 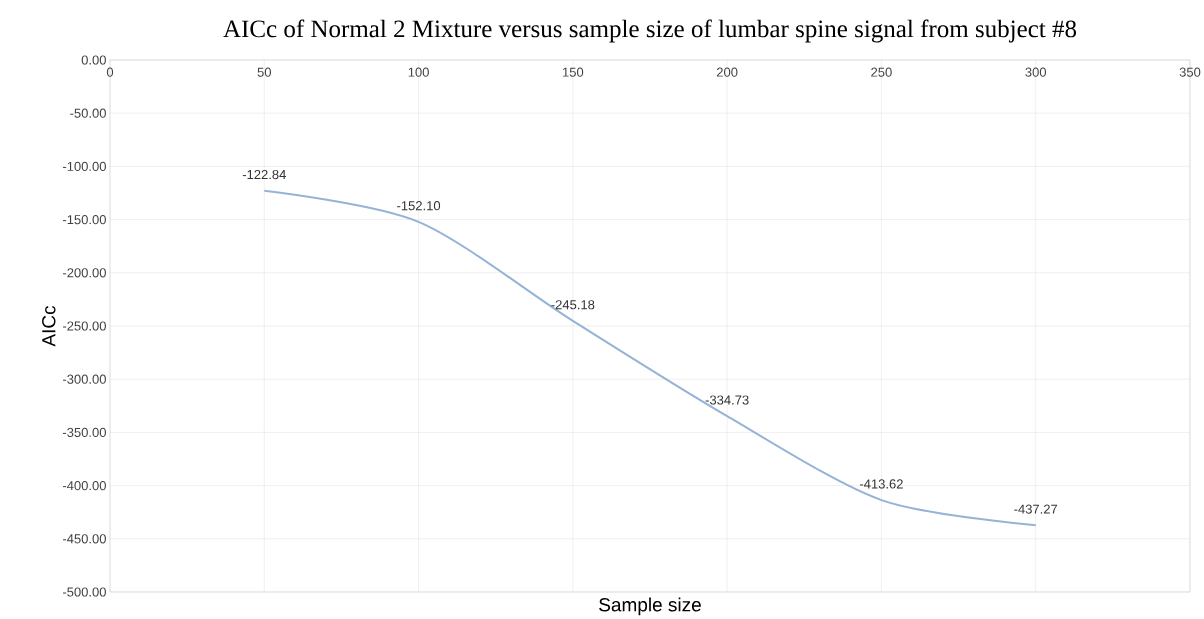 I want to click on x-tick-label: 250, so click(x=881, y=72).